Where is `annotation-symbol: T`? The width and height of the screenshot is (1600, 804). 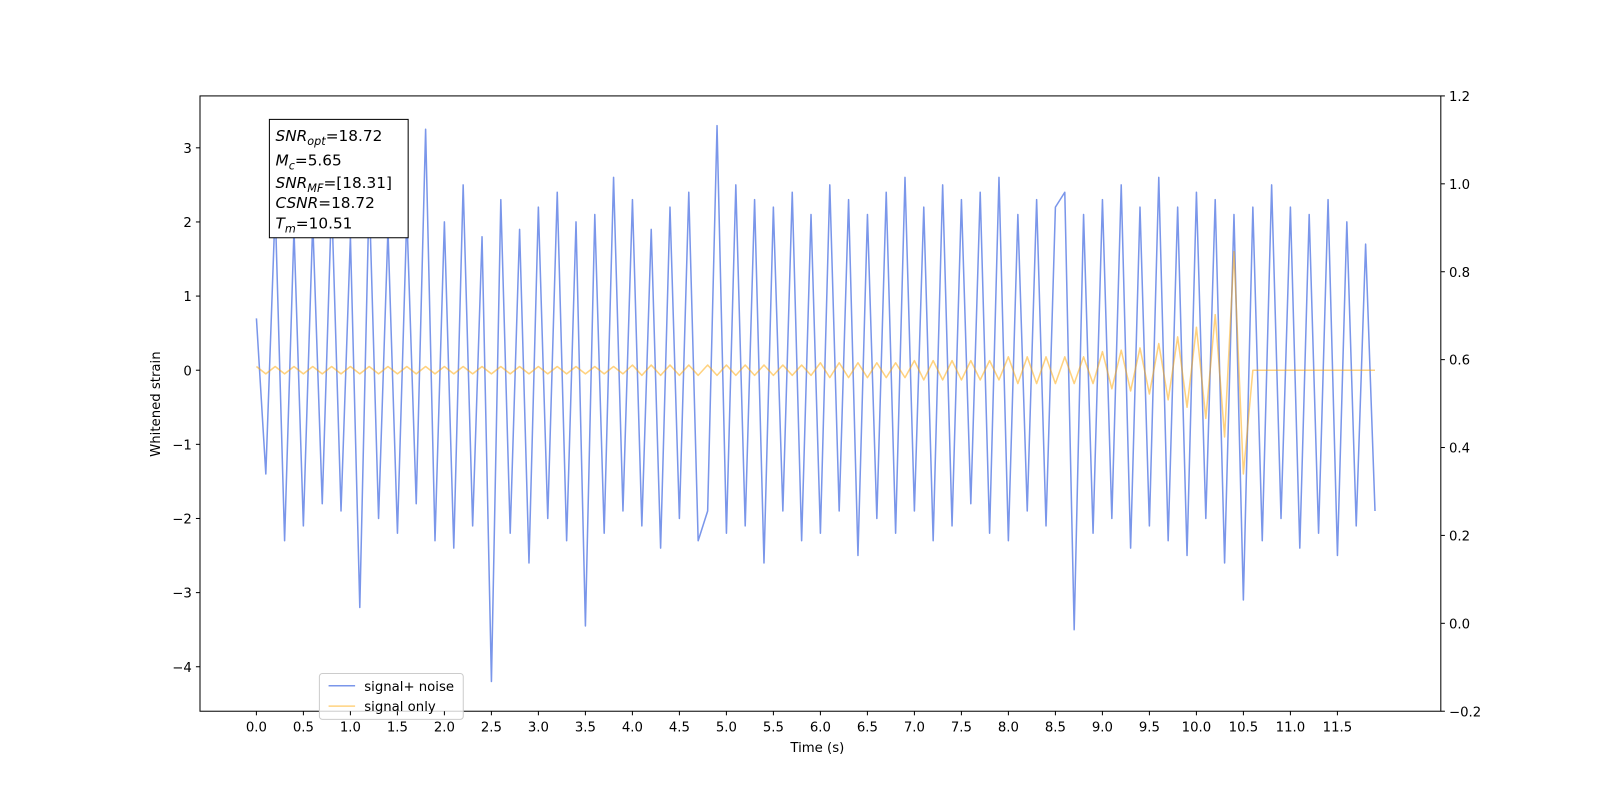 annotation-symbol: T is located at coordinates (281, 224).